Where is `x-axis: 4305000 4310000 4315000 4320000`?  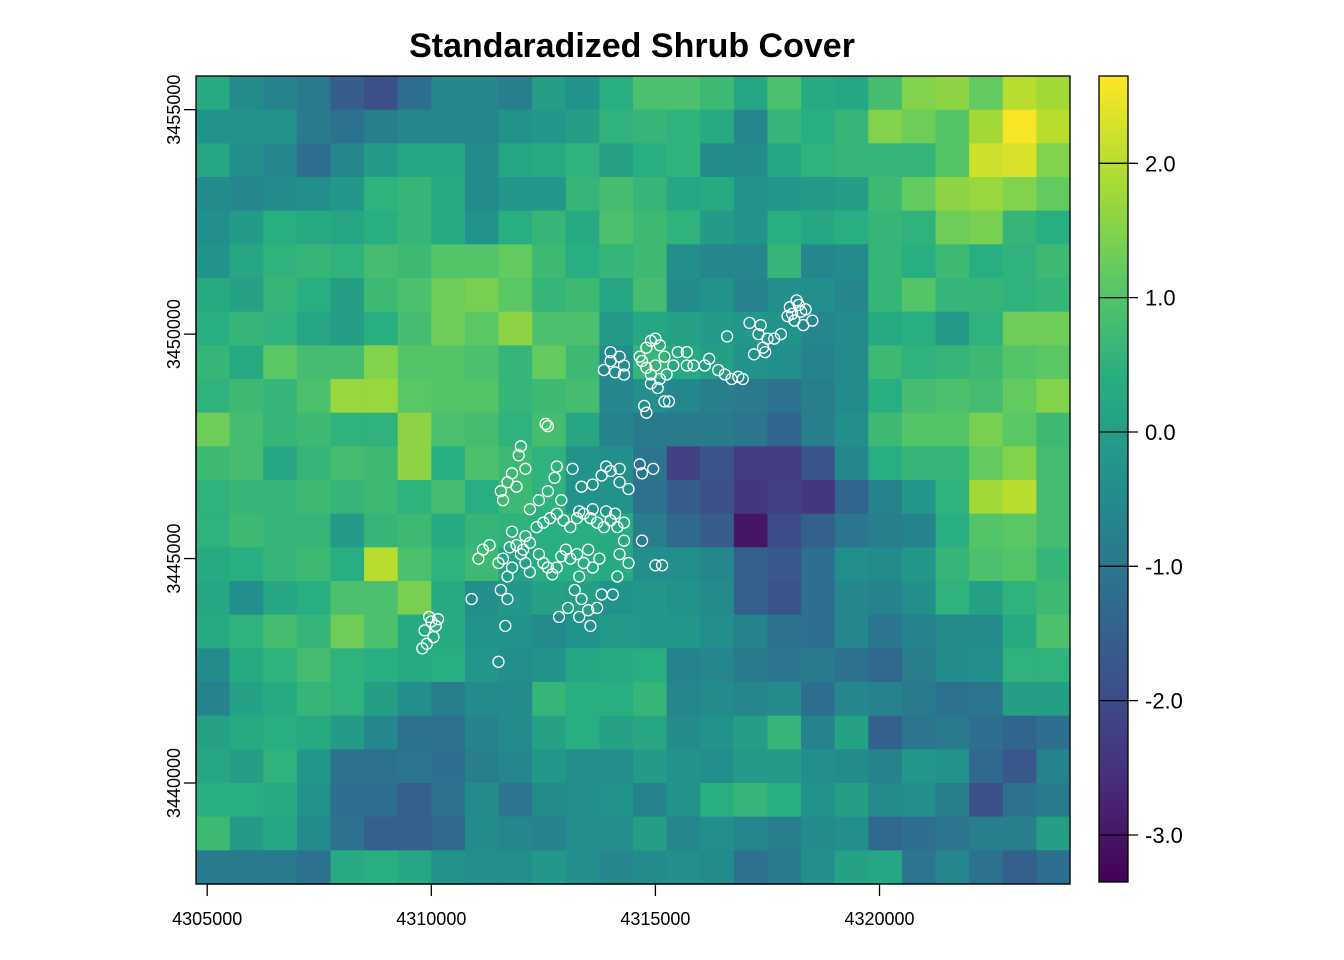
x-axis: 4305000 4310000 4315000 4320000 is located at coordinates (543, 906).